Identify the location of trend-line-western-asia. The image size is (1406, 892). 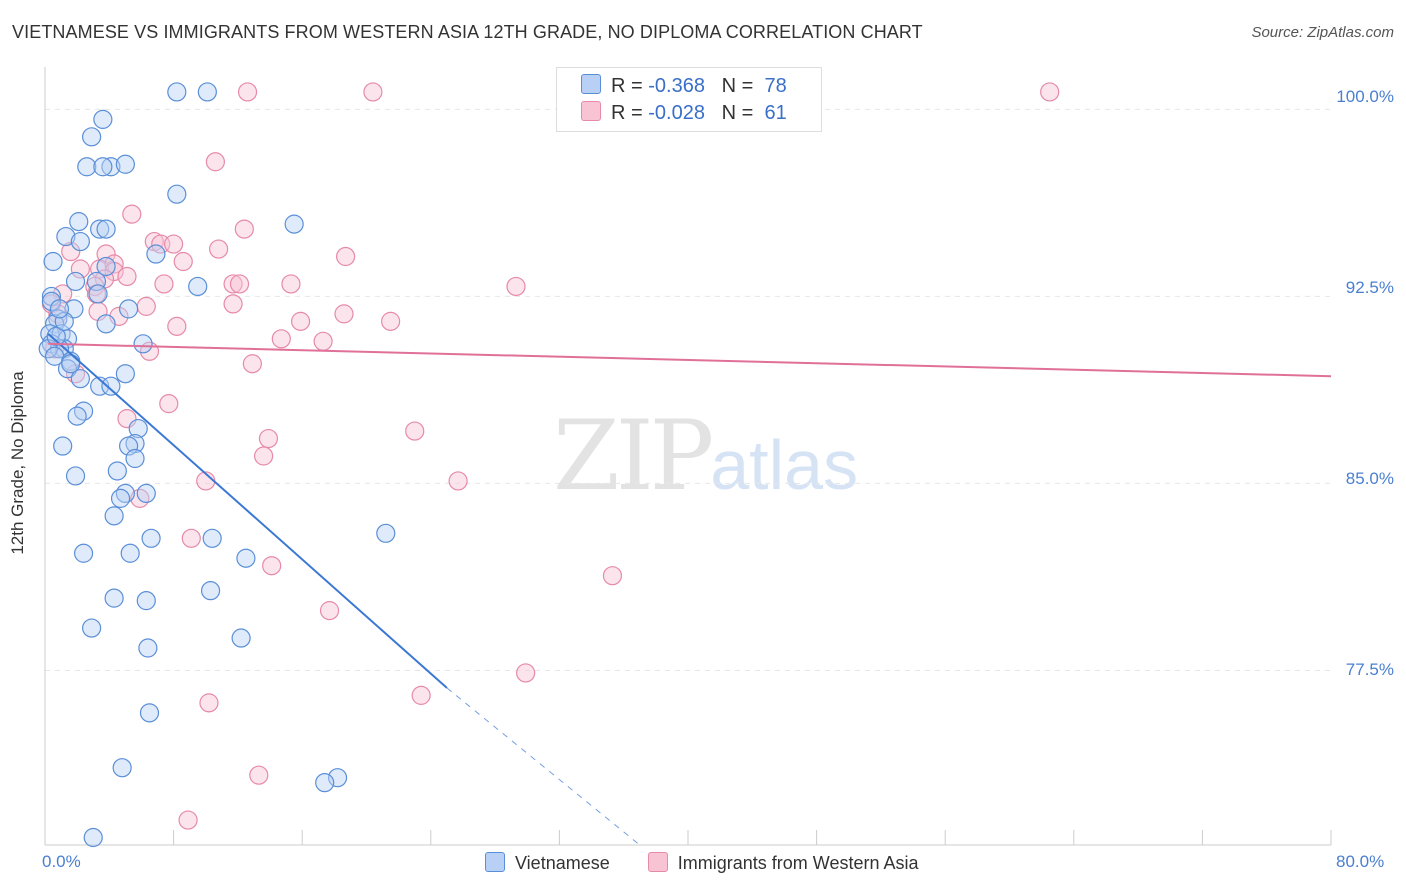
(690, 360).